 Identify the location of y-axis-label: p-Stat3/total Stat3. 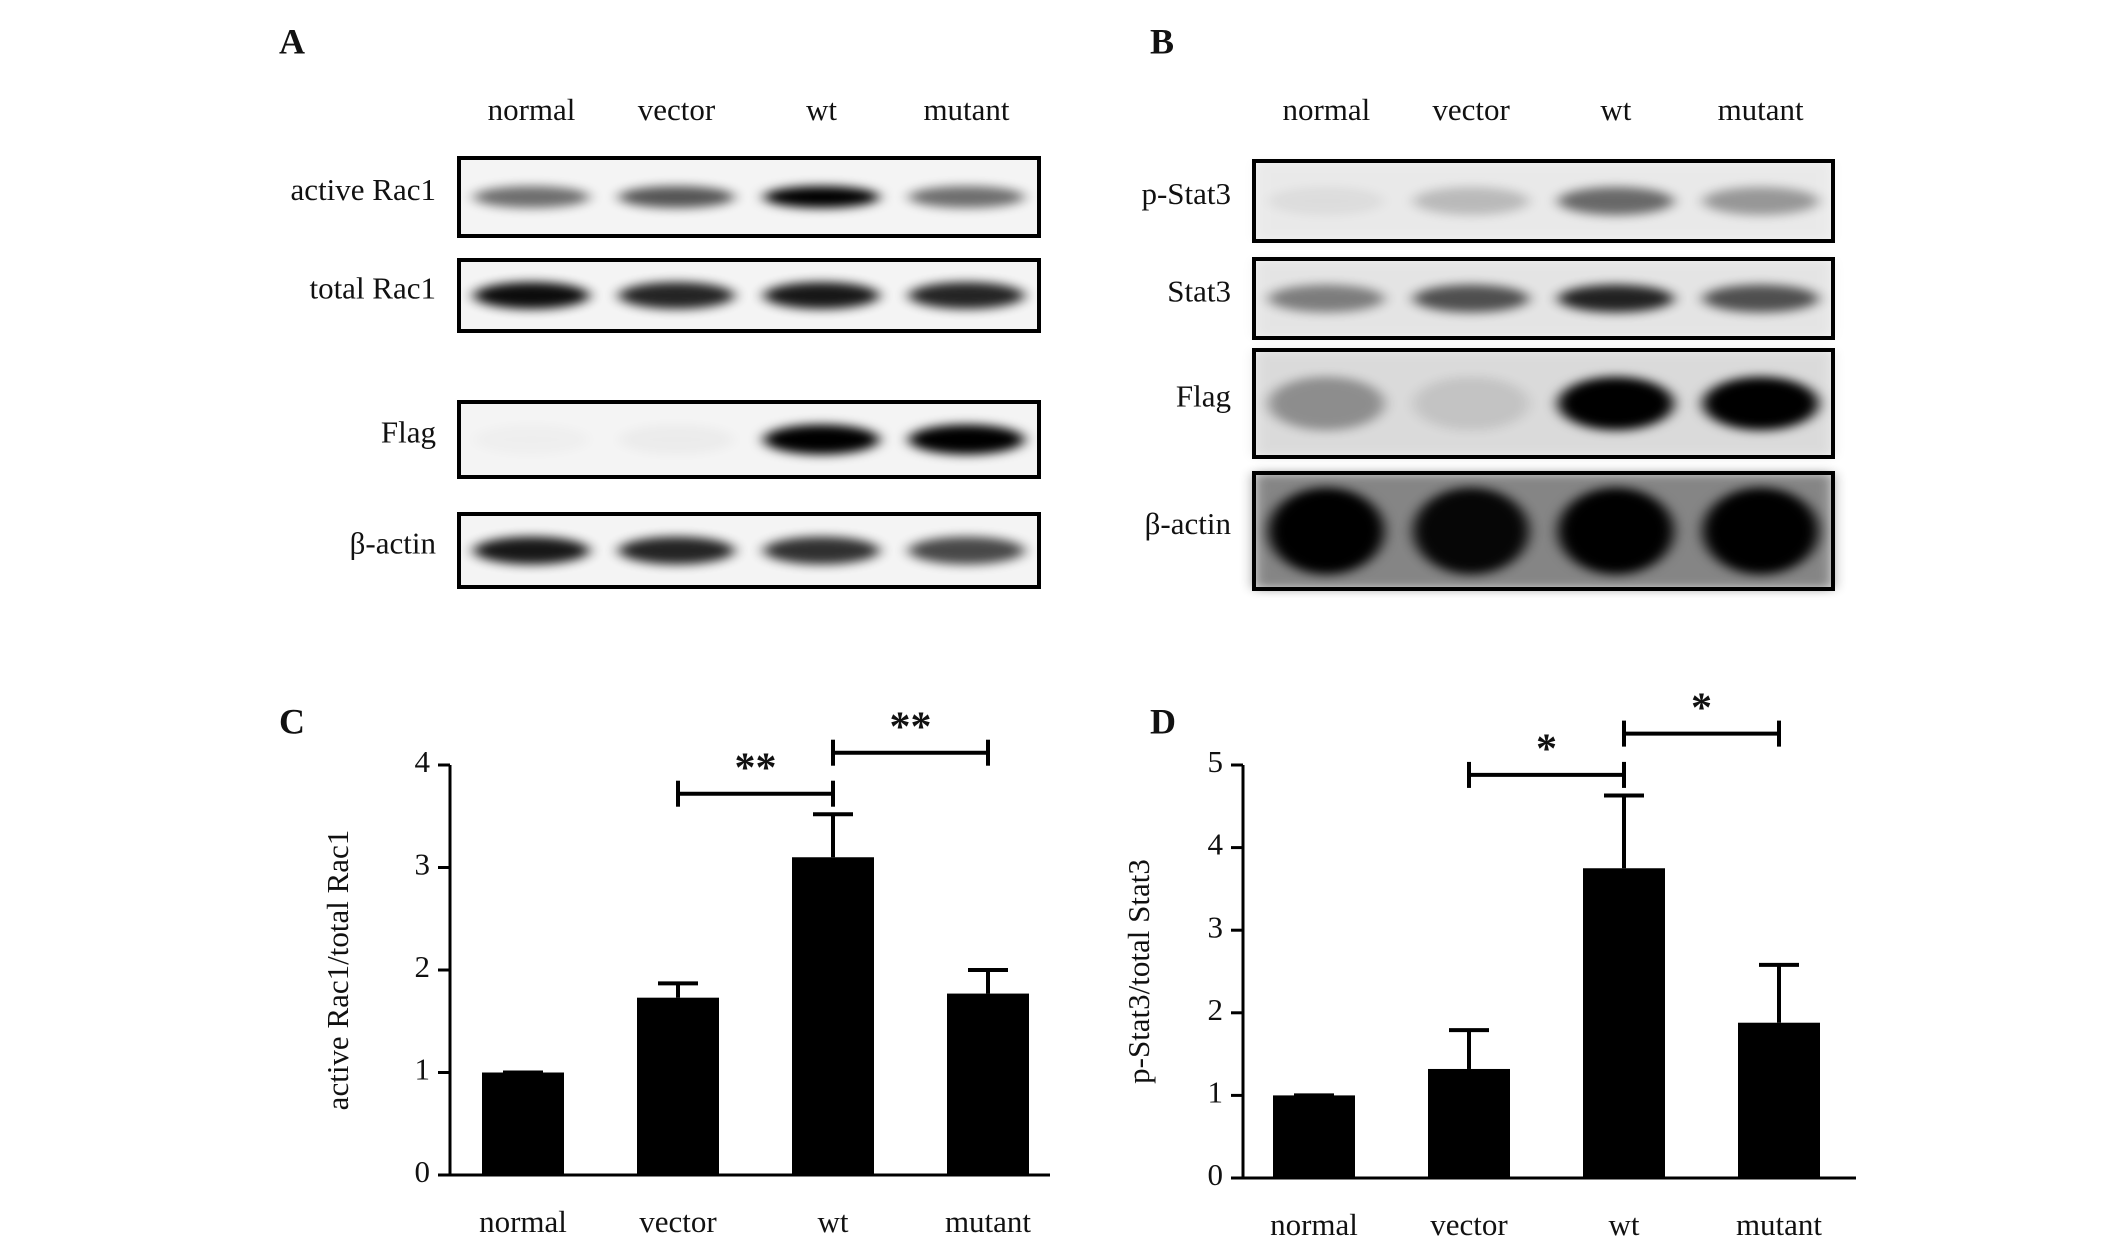
(1138, 971).